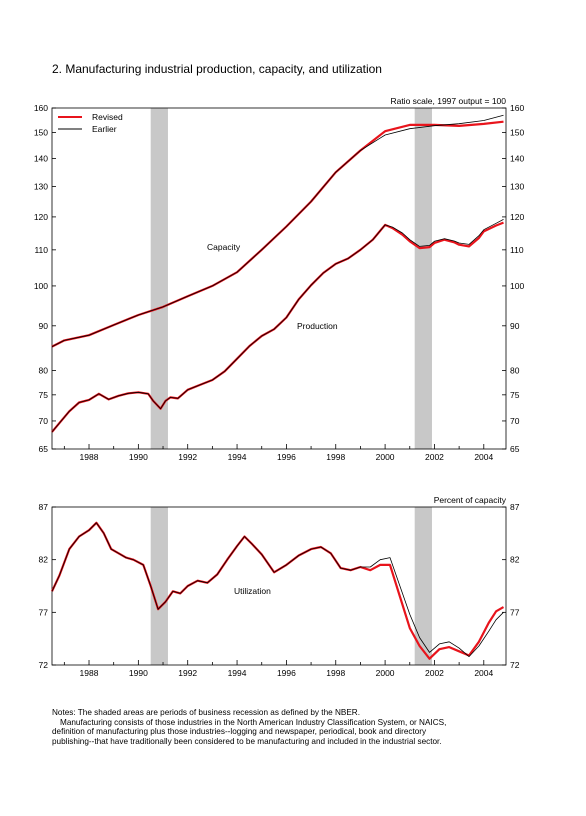 The width and height of the screenshot is (586, 816). What do you see at coordinates (107, 117) in the screenshot?
I see `legend-label-revised: Revised` at bounding box center [107, 117].